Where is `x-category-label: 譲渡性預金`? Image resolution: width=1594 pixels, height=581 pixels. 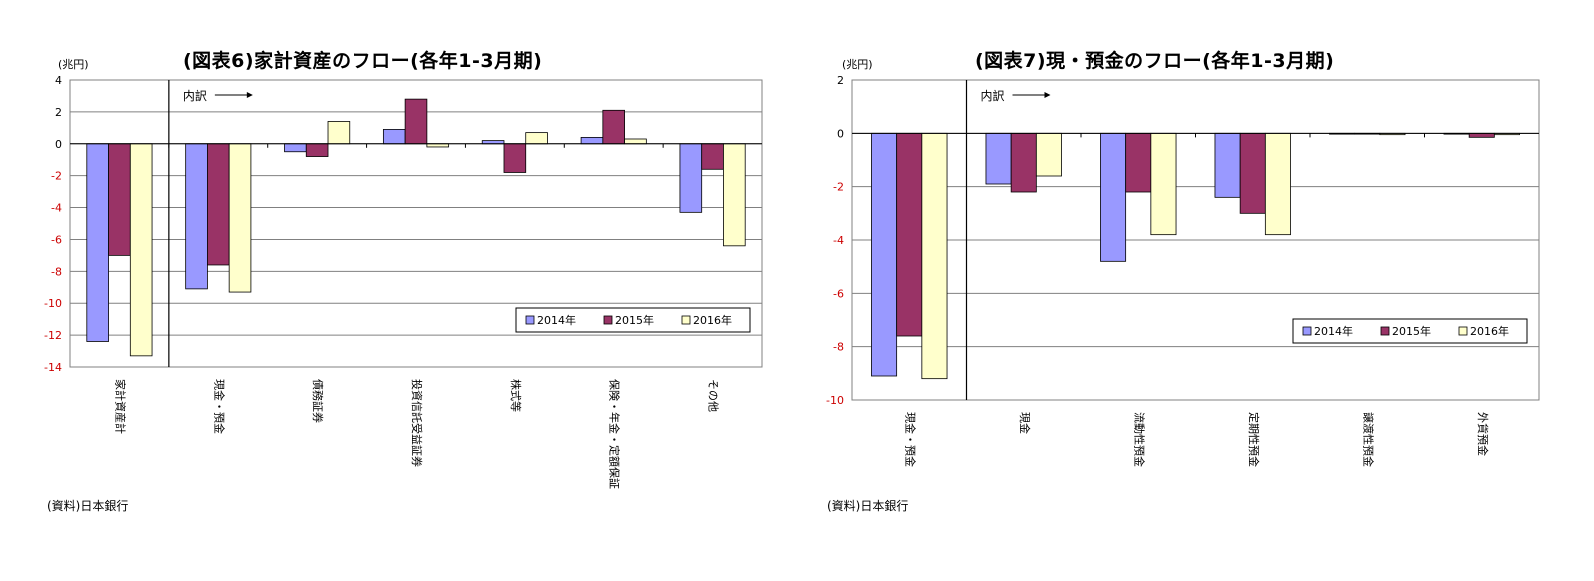
x-category-label: 譲渡性預金 is located at coordinates (1368, 439).